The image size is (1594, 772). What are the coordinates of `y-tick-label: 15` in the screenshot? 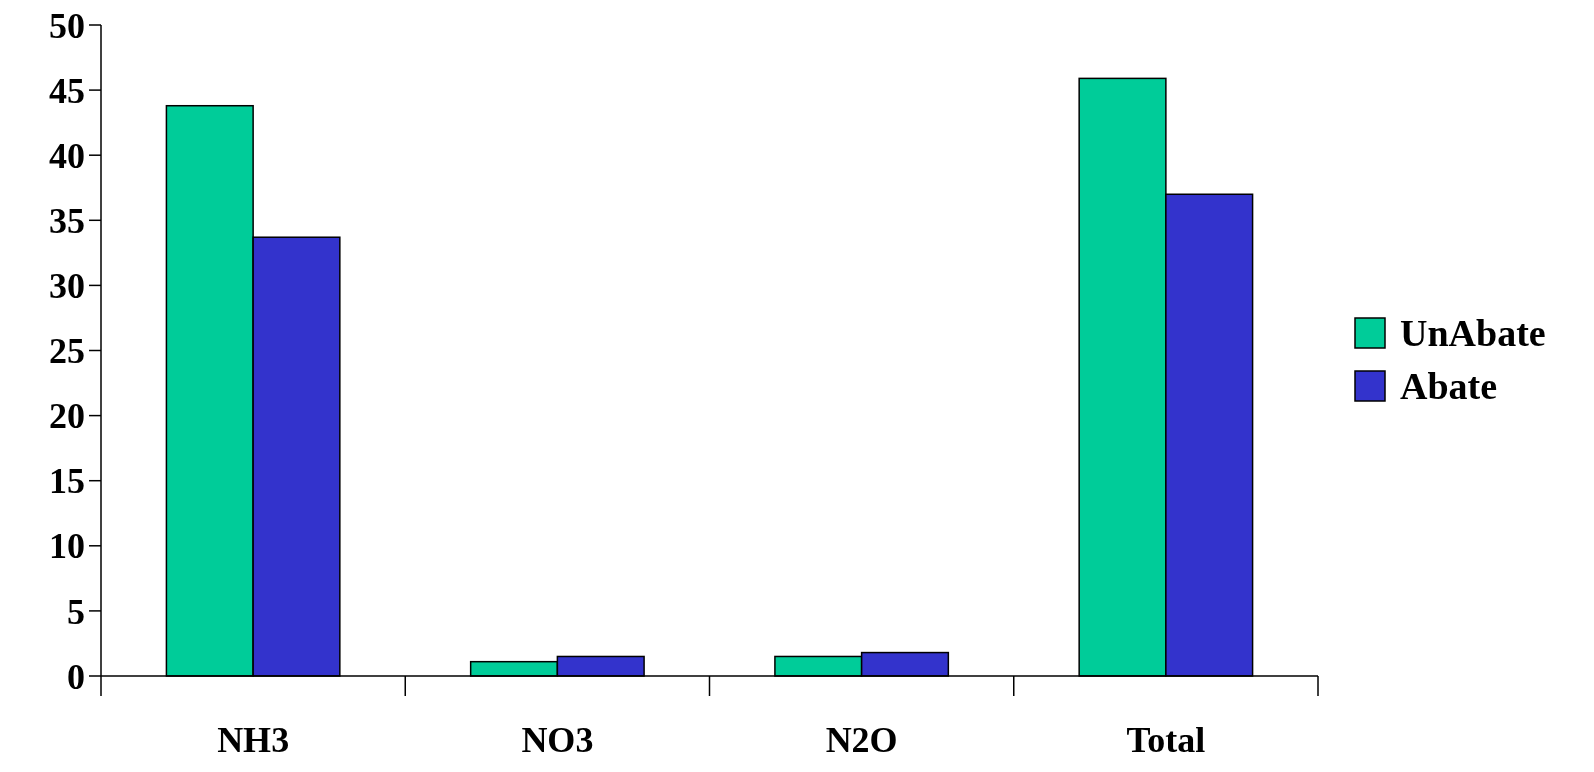 It's located at (67, 481).